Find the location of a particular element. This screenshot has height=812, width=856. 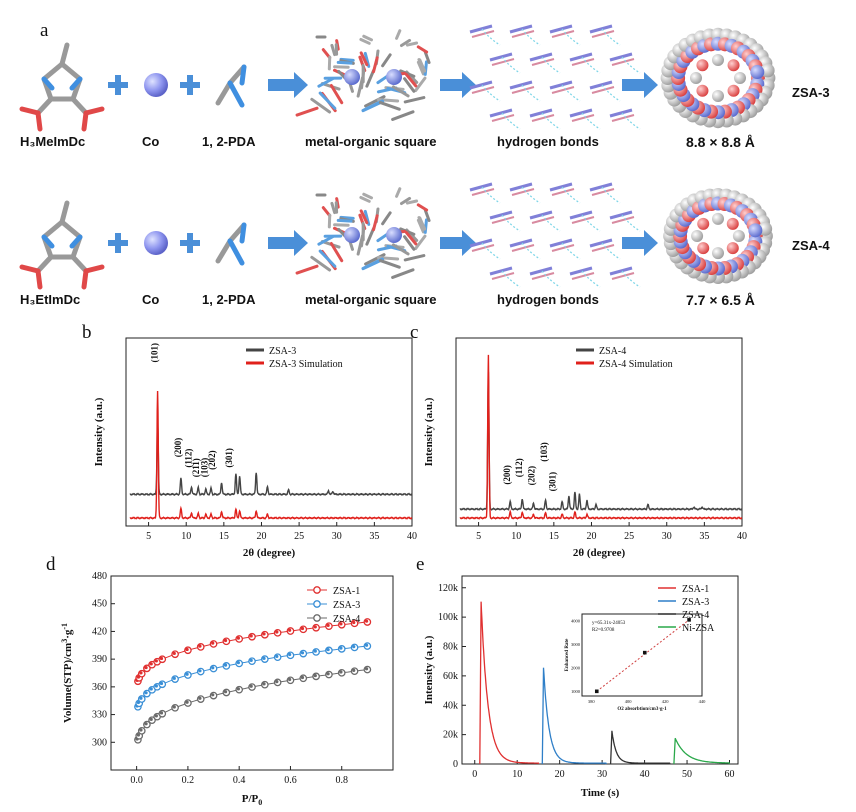

legend-label: ZSA-1 is located at coordinates (695, 589).